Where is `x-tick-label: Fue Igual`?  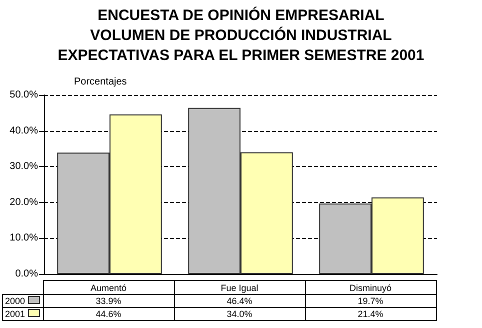
x-tick-label: Fue Igual is located at coordinates (239, 287).